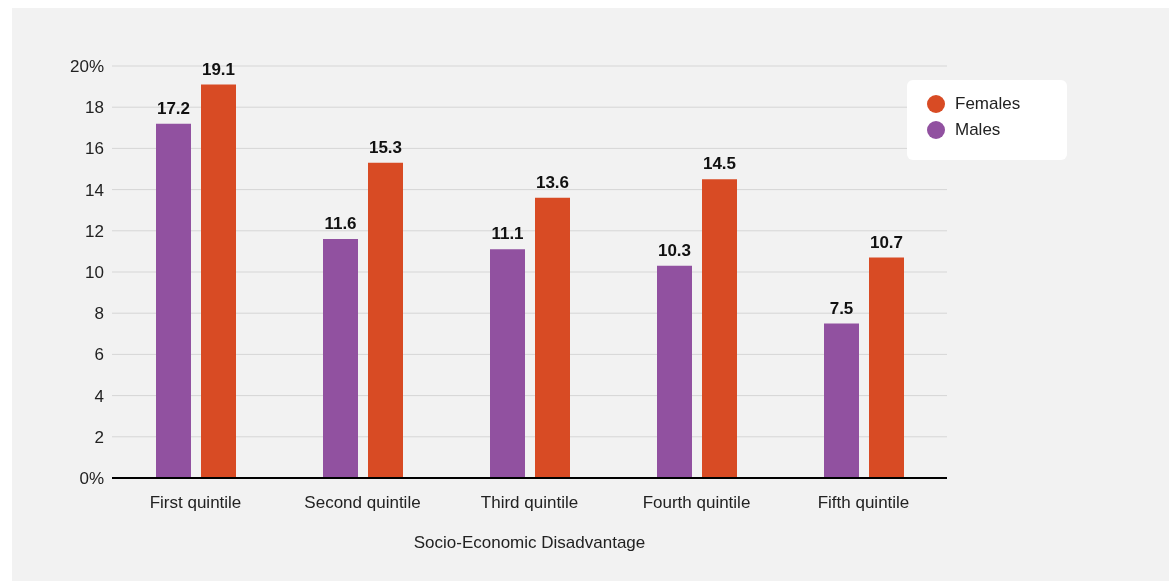 The height and width of the screenshot is (585, 1169). Describe the element at coordinates (218, 69) in the screenshot. I see `data-label: 19.1` at that location.